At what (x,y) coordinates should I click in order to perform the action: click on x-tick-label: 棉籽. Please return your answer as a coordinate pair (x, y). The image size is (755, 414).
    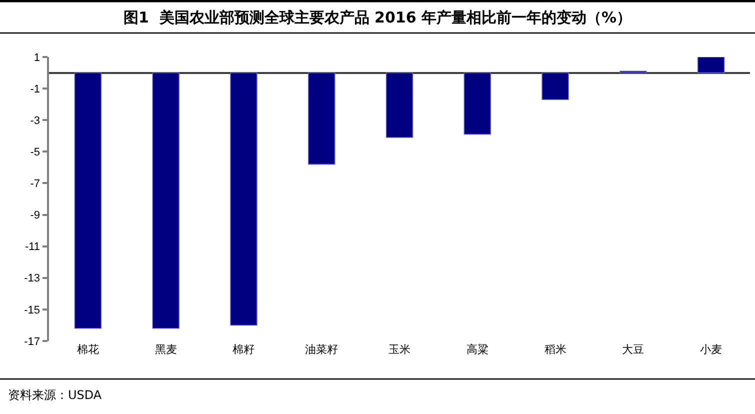
    Looking at the image, I should click on (243, 349).